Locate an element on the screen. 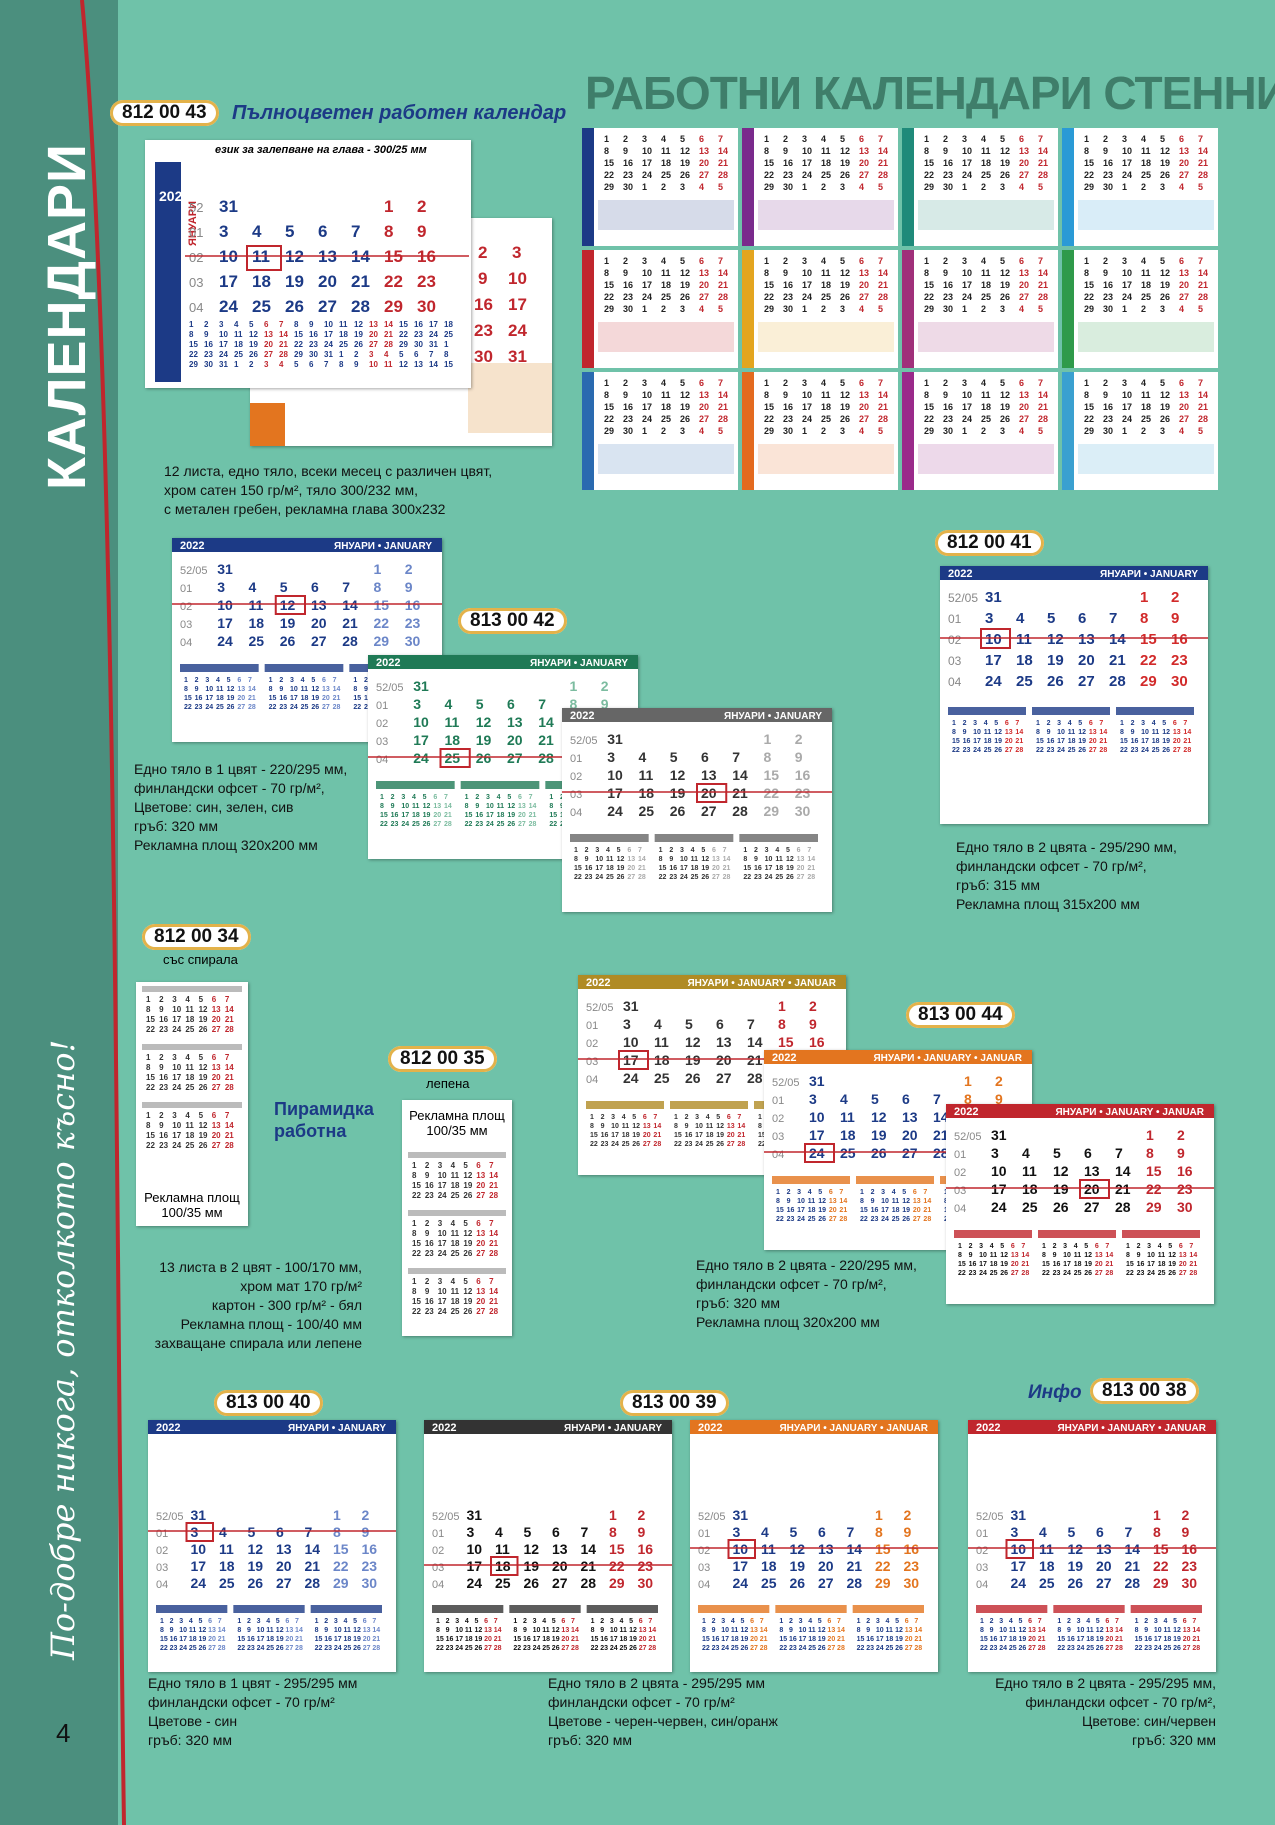 The width and height of the screenshot is (1275, 1825). date-marker-frame is located at coordinates (741, 1549).